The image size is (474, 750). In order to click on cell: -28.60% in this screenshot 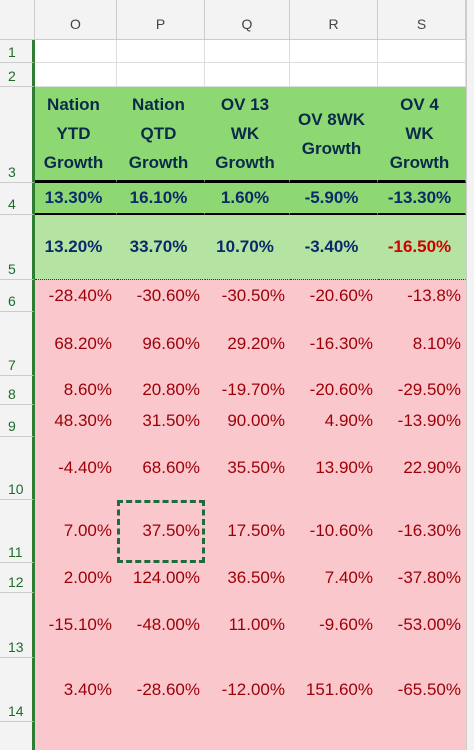, I will do `click(161, 690)`.